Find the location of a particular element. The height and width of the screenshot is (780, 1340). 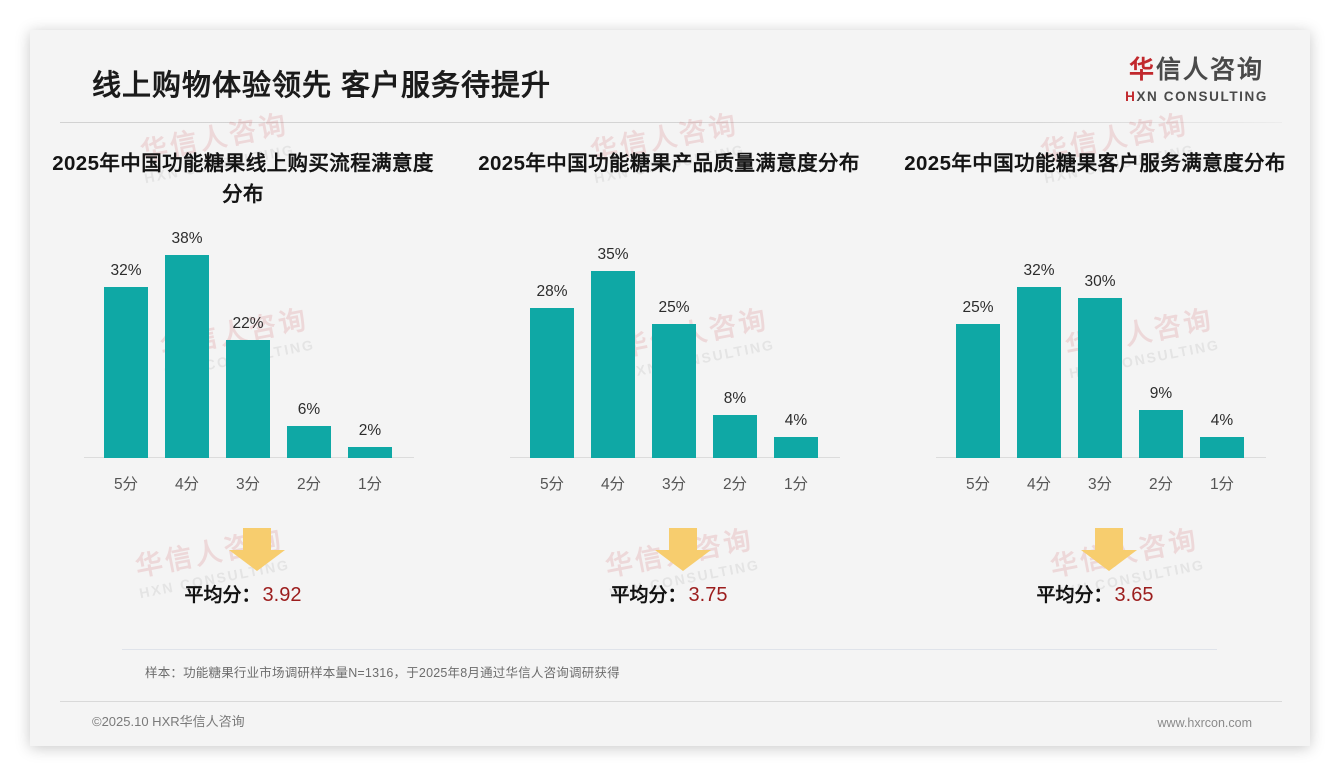

bar-column: 22% is located at coordinates (248, 338).